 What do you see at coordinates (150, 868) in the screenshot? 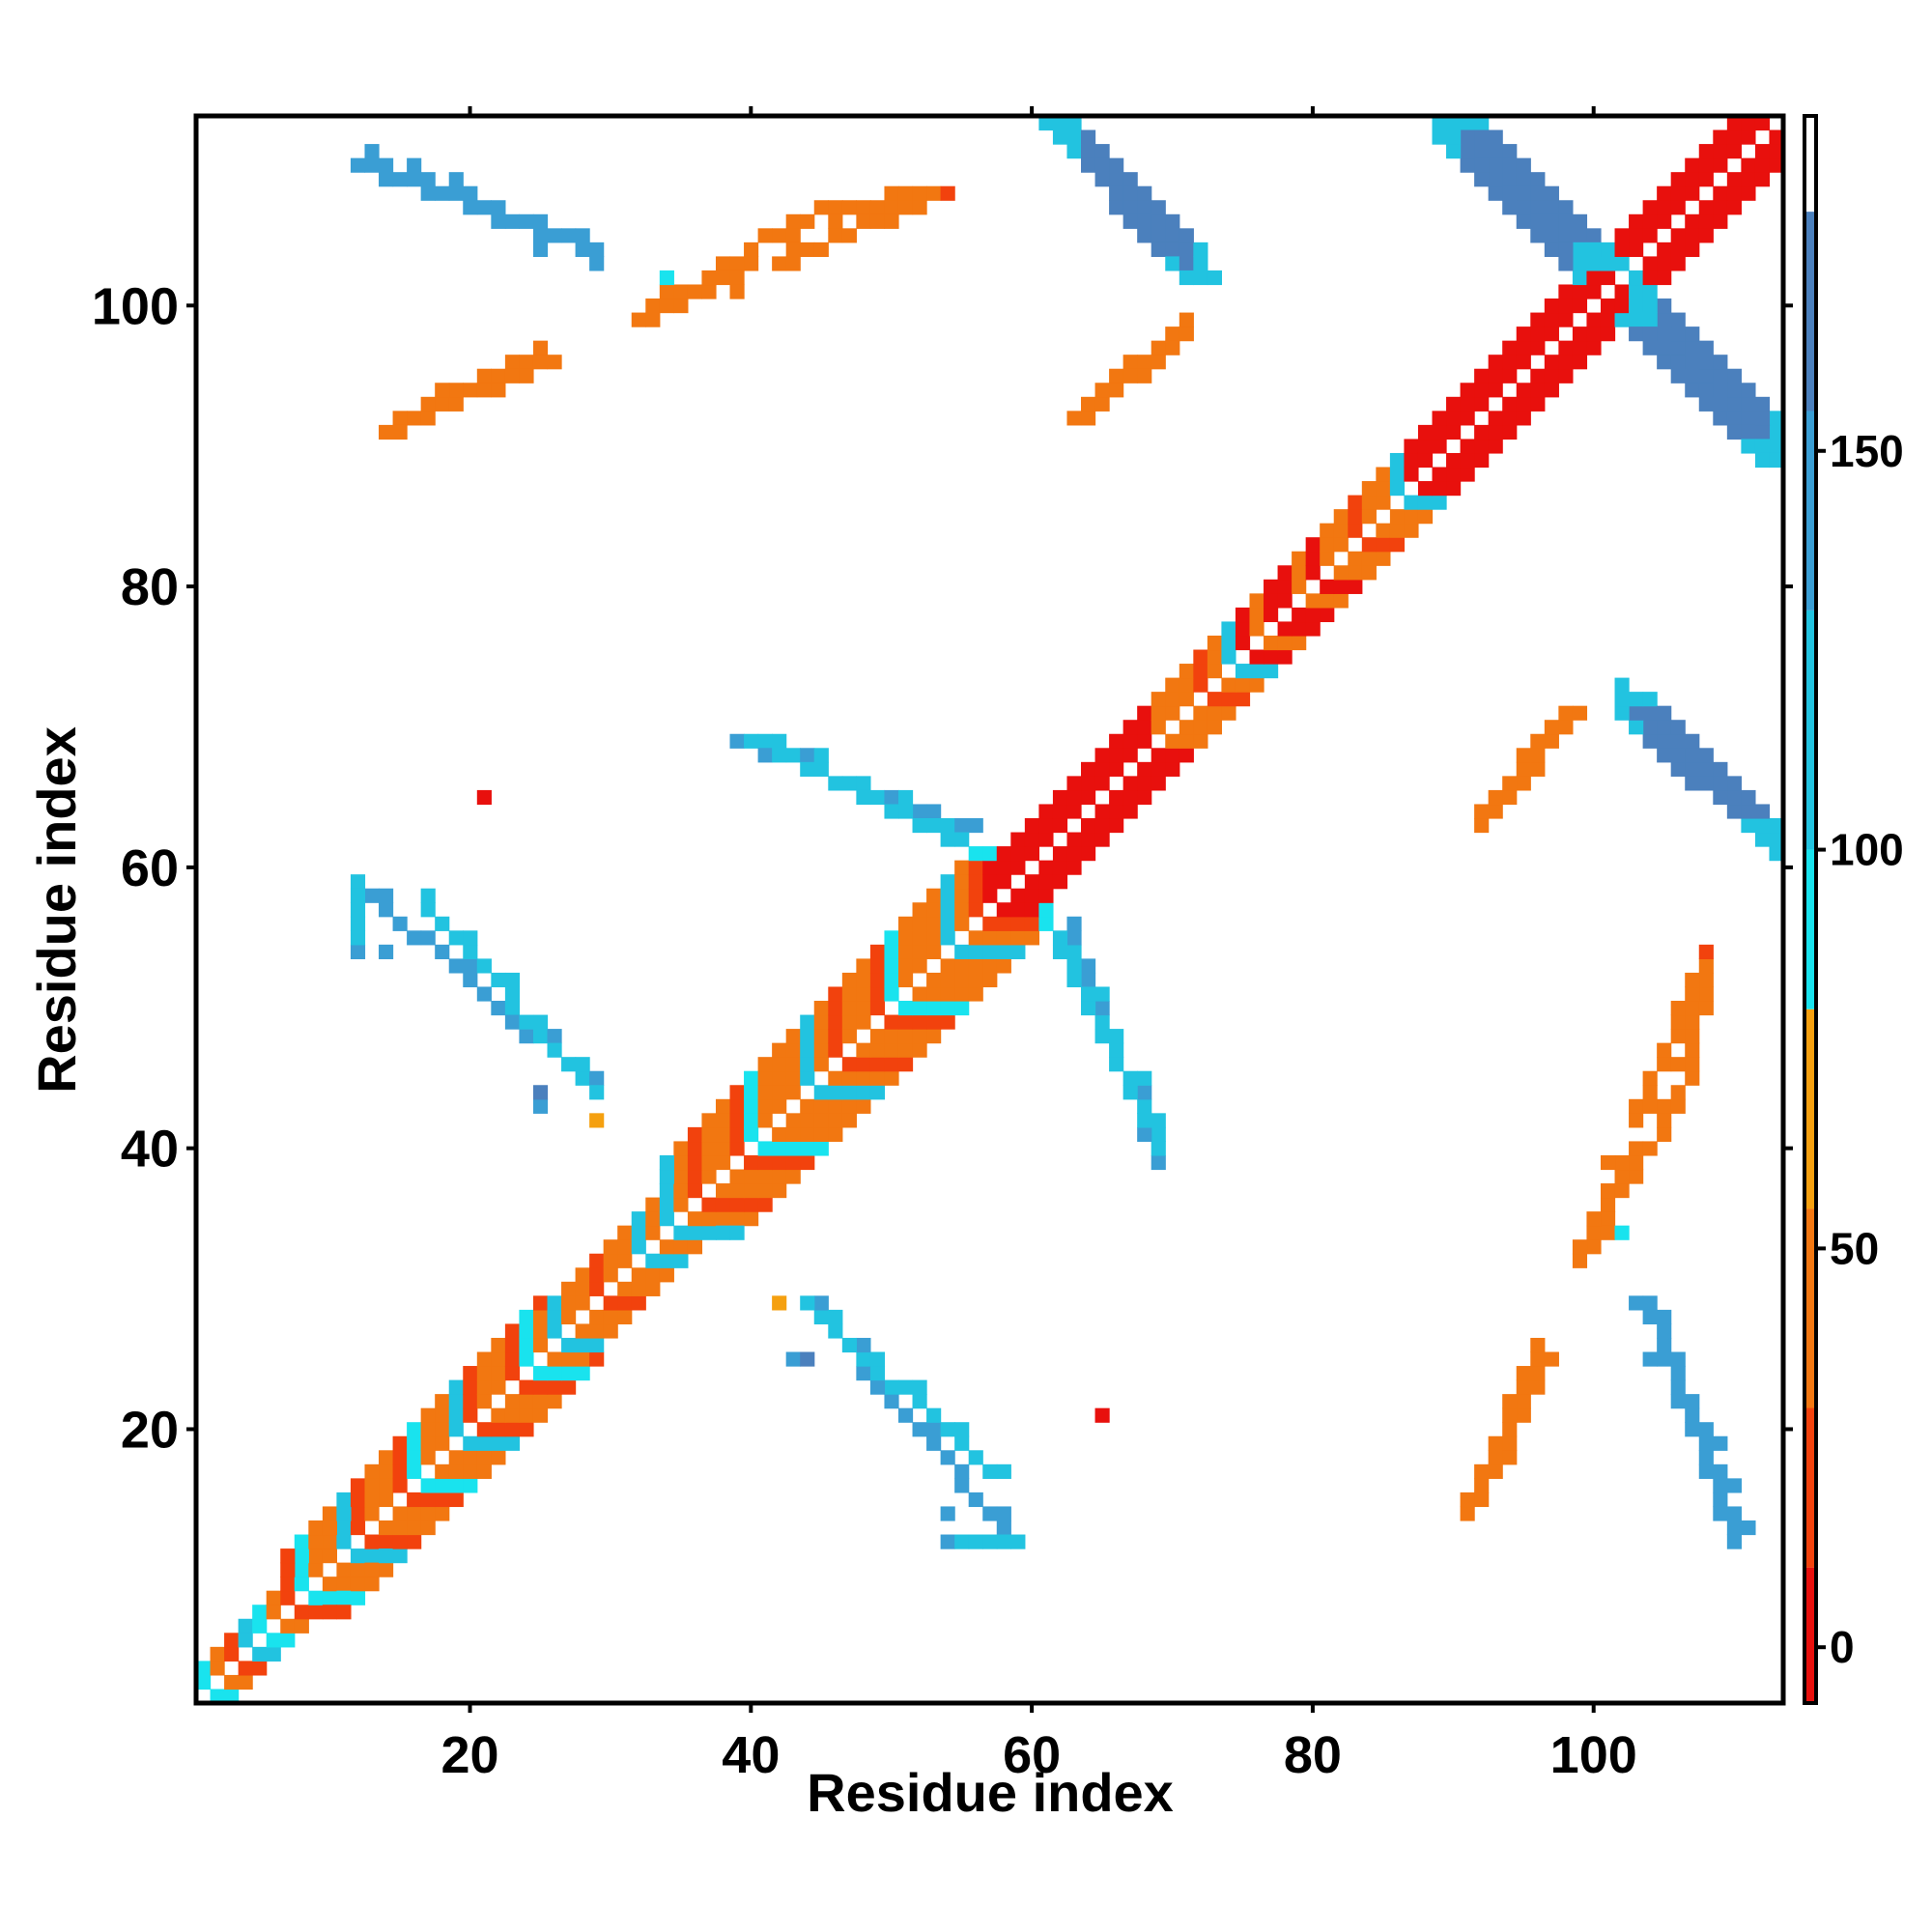
I see `y-tick-label: 60` at bounding box center [150, 868].